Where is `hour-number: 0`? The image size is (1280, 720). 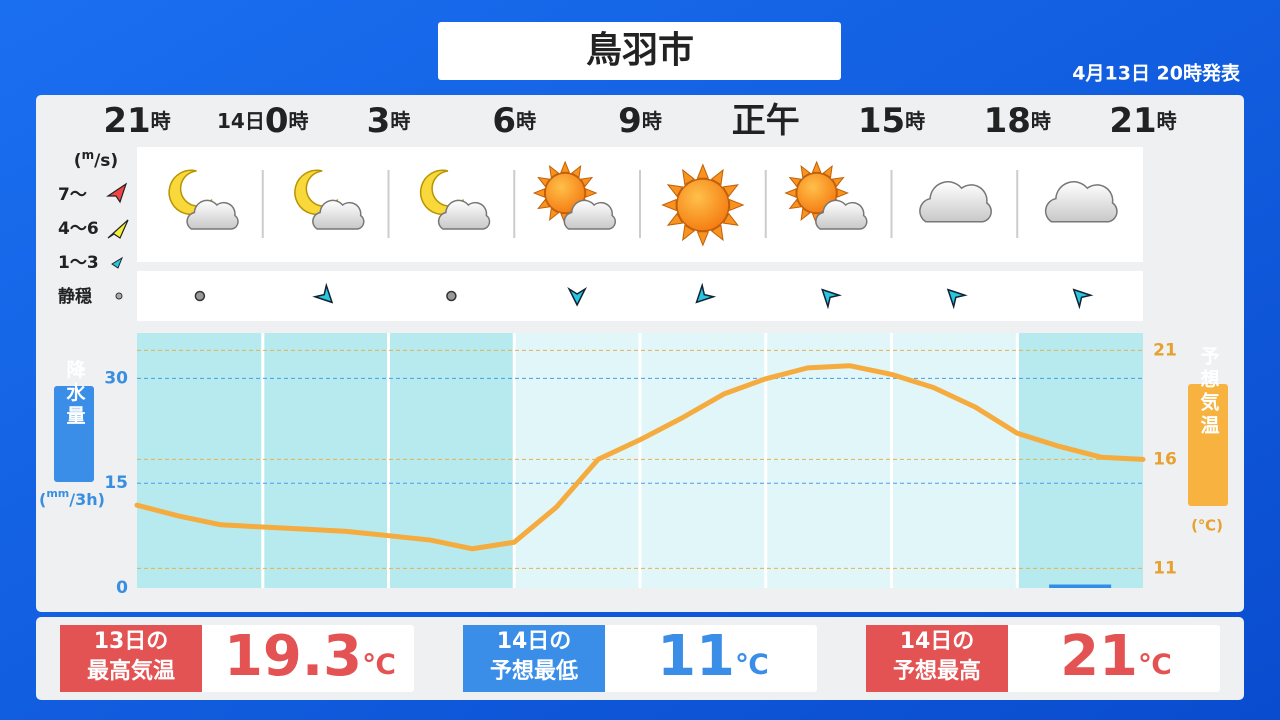 hour-number: 0 is located at coordinates (277, 121).